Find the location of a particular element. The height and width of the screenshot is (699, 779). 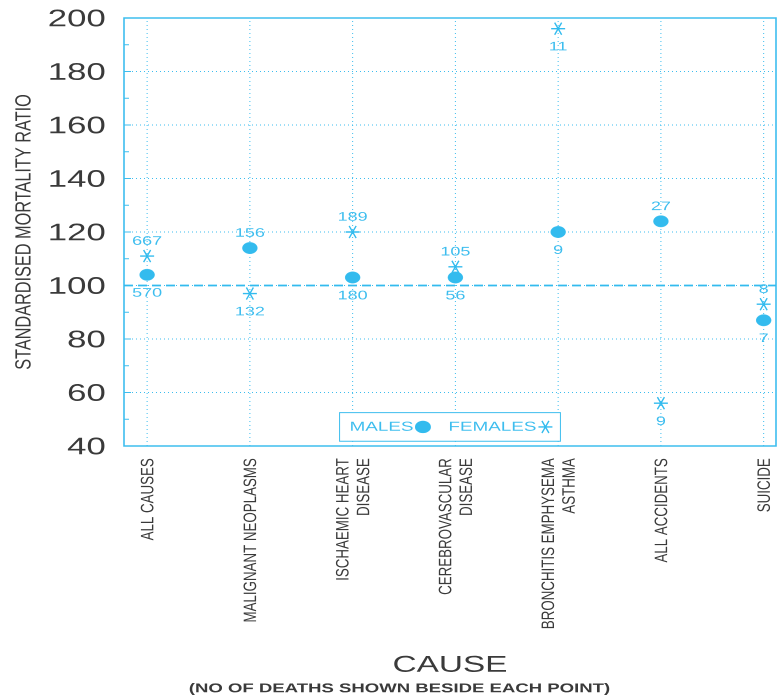

y-tick-label: 120 is located at coordinates (77, 232).